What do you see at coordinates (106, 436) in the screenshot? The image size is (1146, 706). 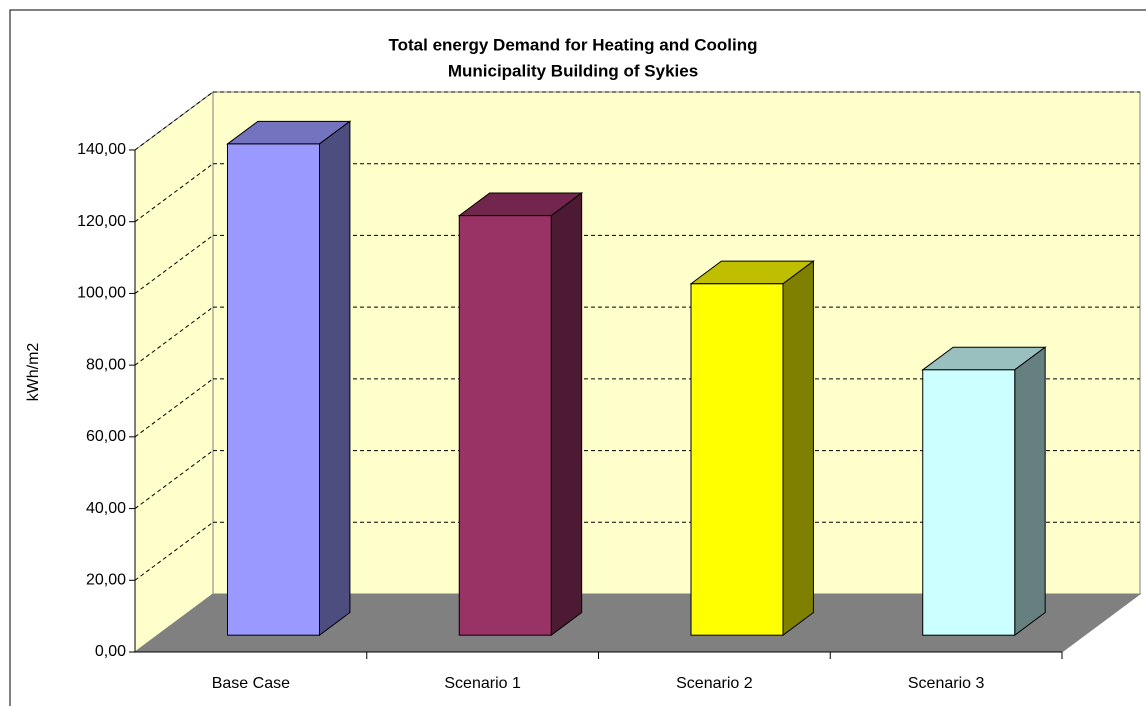 I see `y-tick-label: 60,00` at bounding box center [106, 436].